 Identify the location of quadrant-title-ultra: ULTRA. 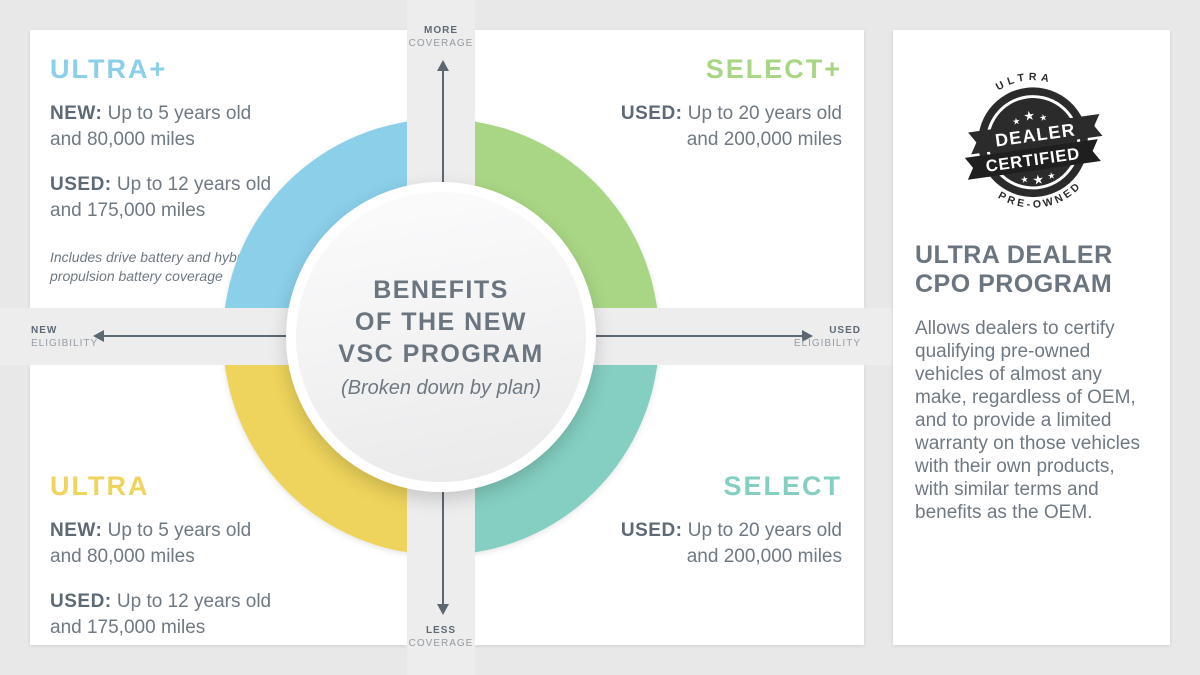
(100, 486).